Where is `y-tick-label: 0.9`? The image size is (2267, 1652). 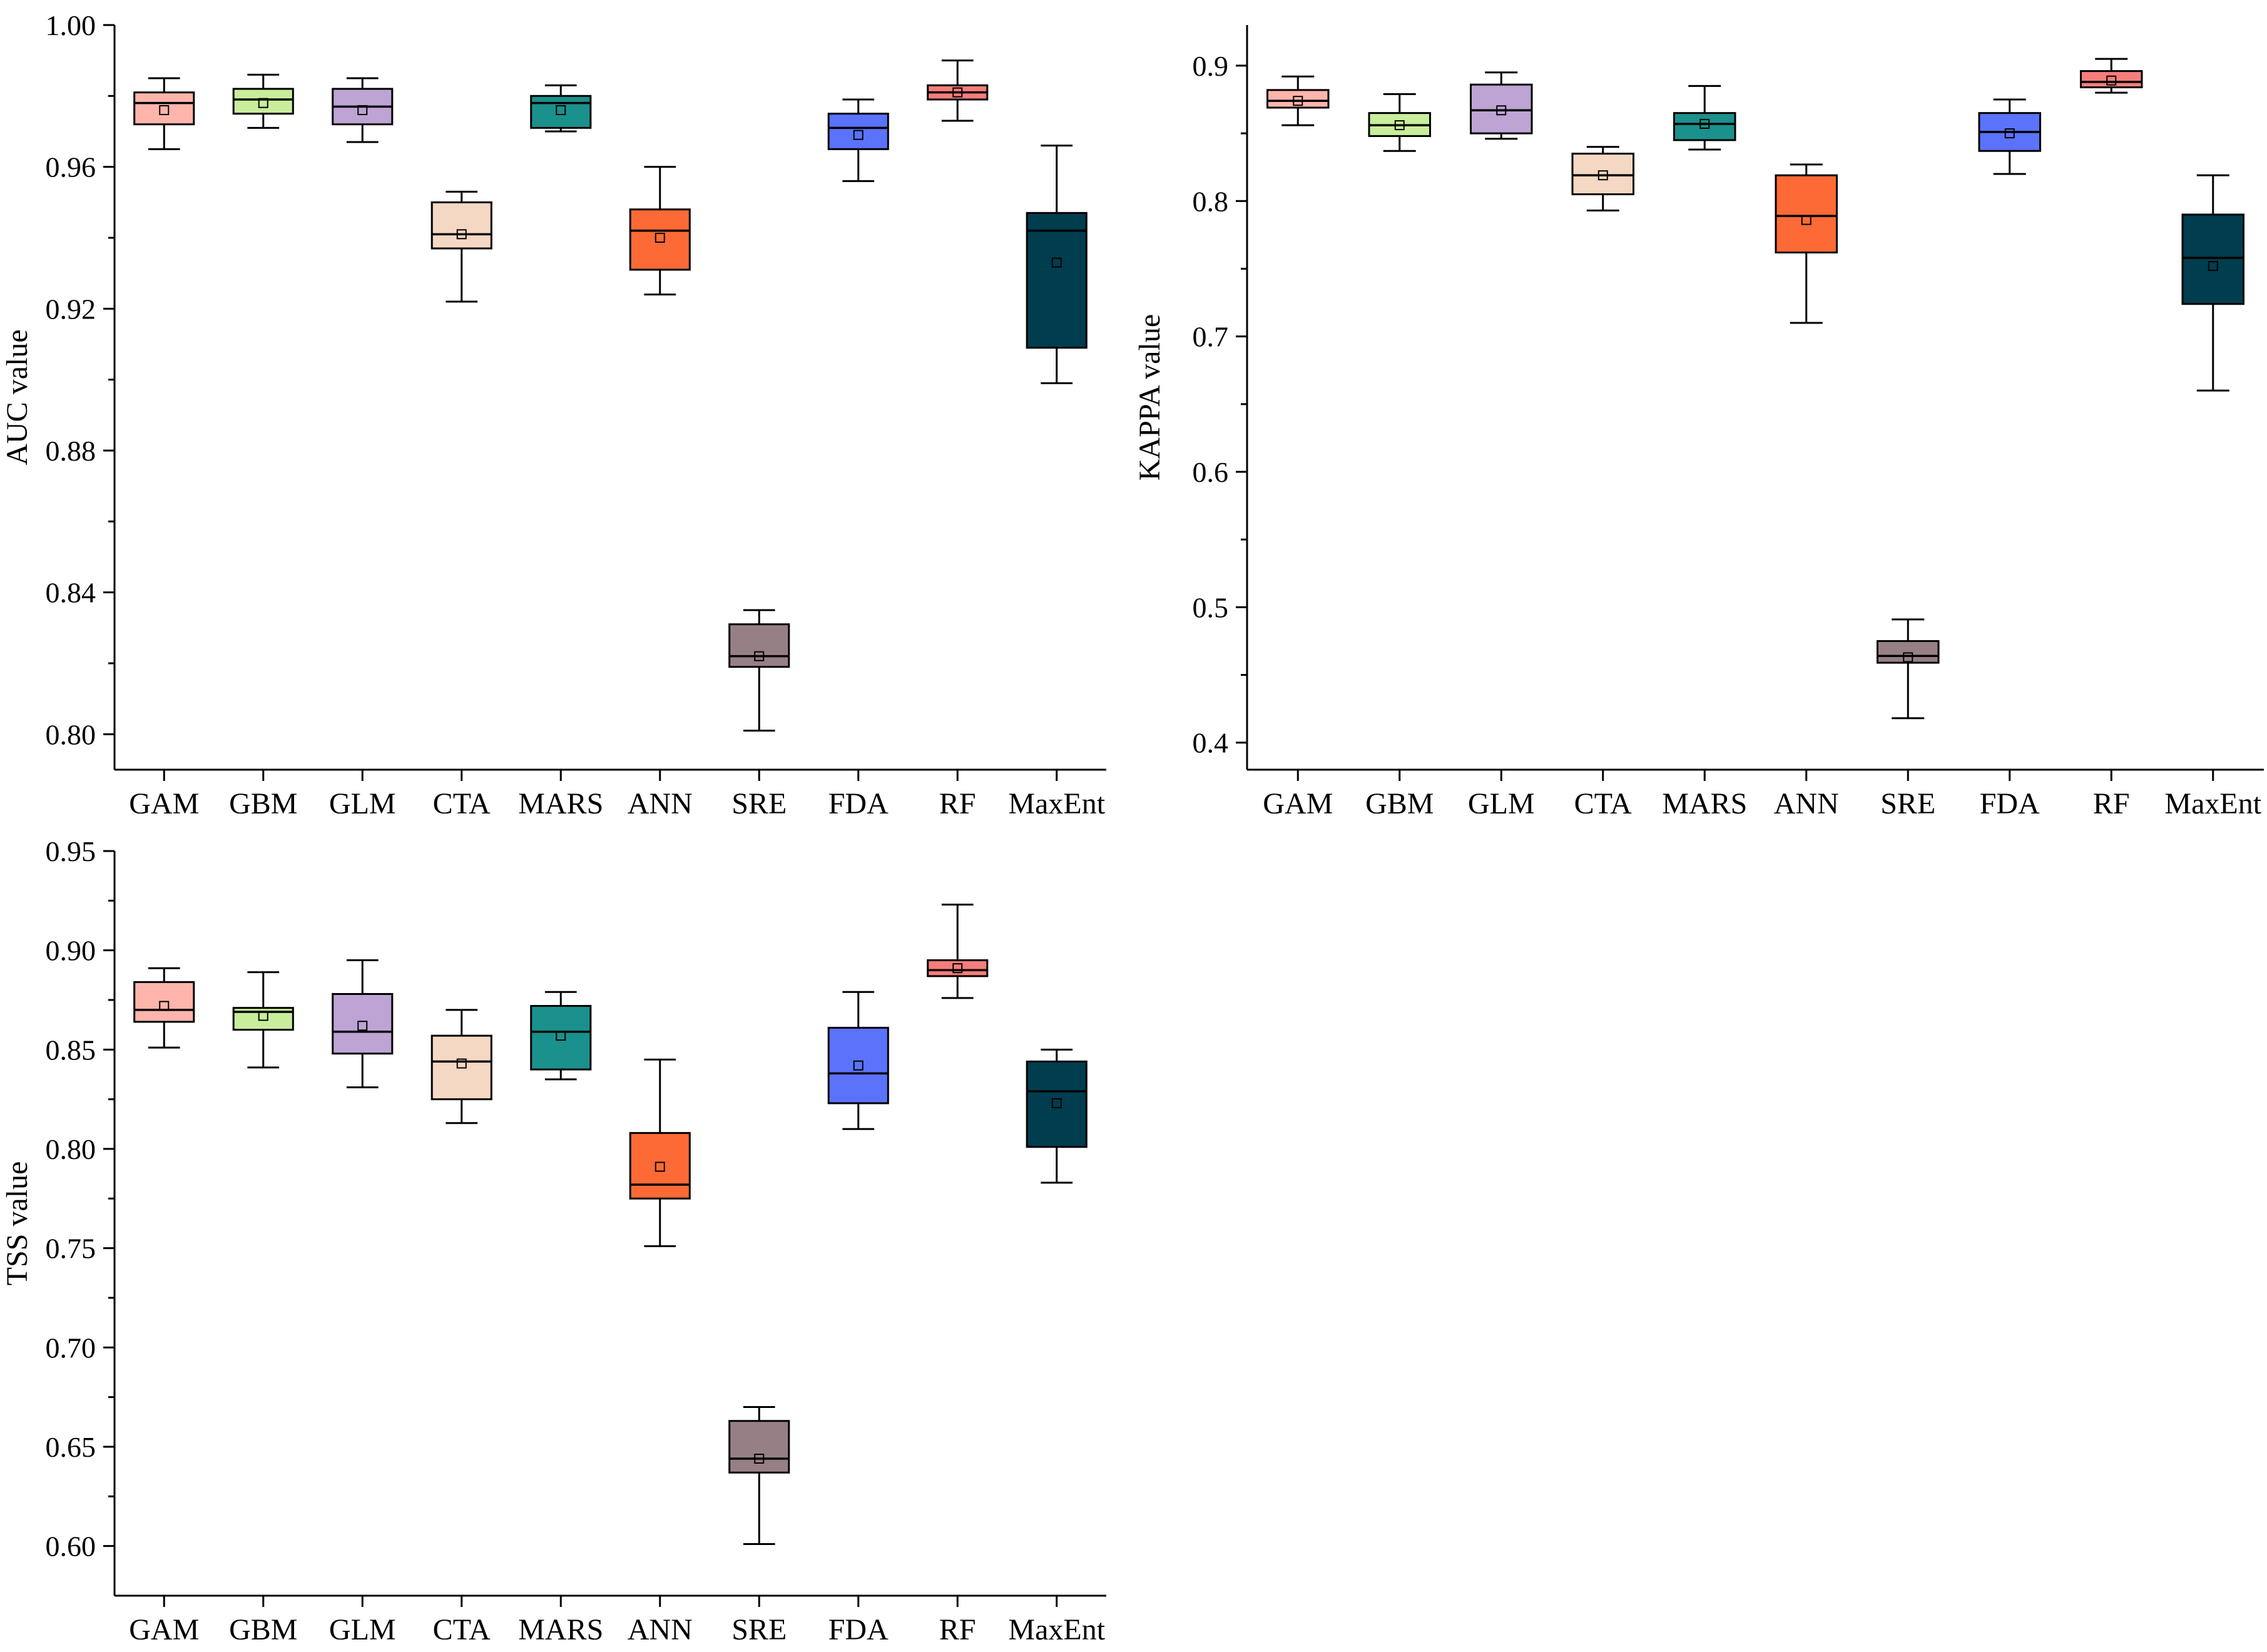
y-tick-label: 0.9 is located at coordinates (1211, 66).